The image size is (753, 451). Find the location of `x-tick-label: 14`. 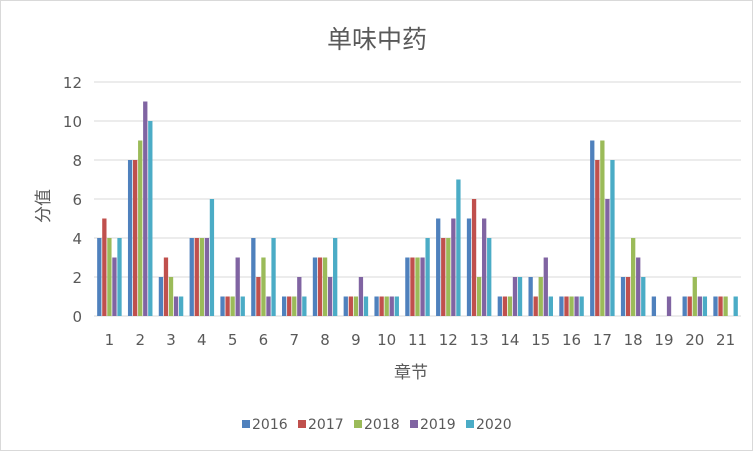

x-tick-label: 14 is located at coordinates (509, 340).